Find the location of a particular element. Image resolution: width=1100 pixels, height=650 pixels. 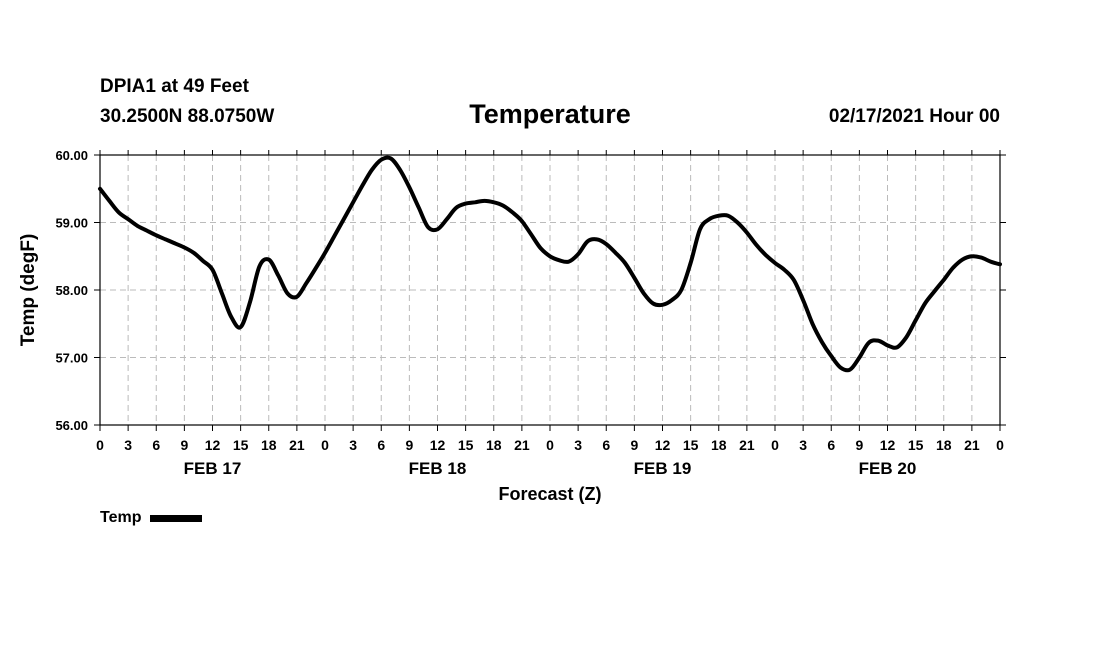

date-label: FEB 18 is located at coordinates (438, 468).